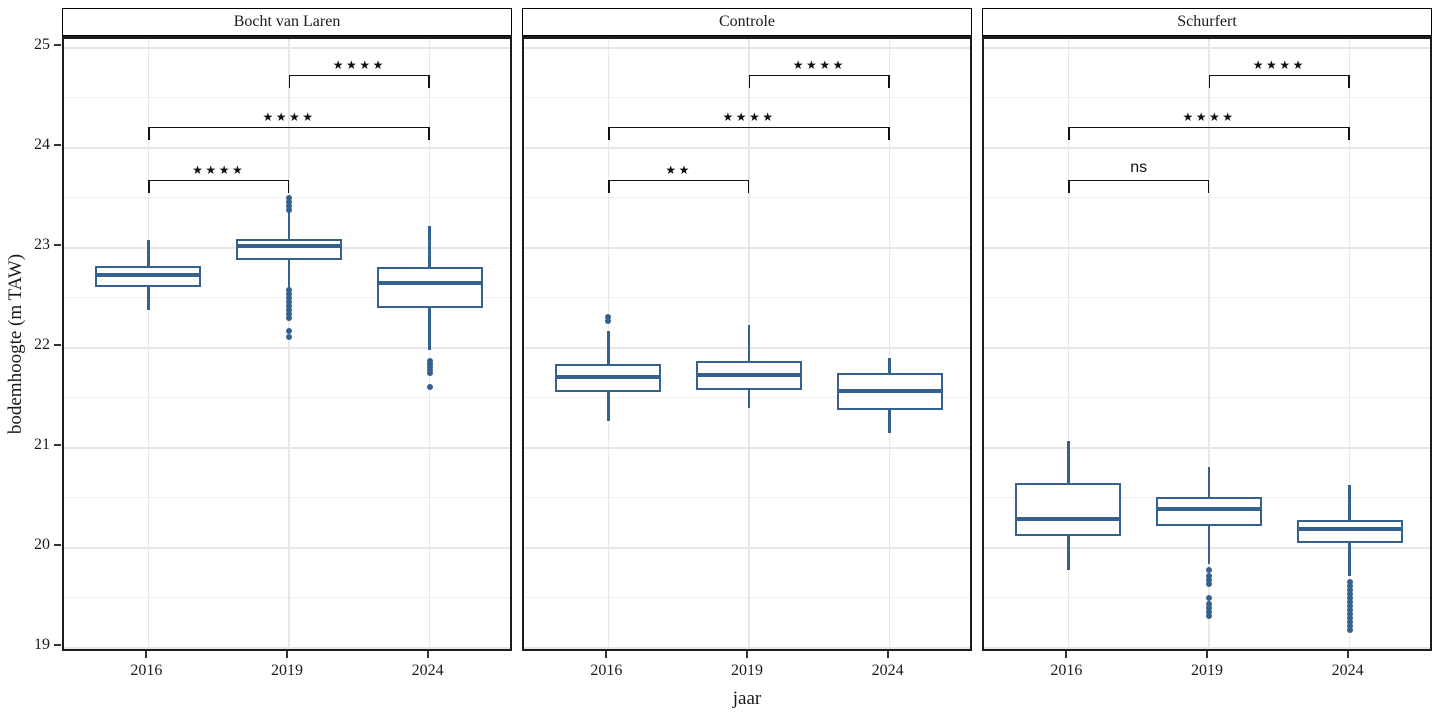 The image size is (1440, 720). What do you see at coordinates (287, 670) in the screenshot?
I see `x-tick-label: 2019` at bounding box center [287, 670].